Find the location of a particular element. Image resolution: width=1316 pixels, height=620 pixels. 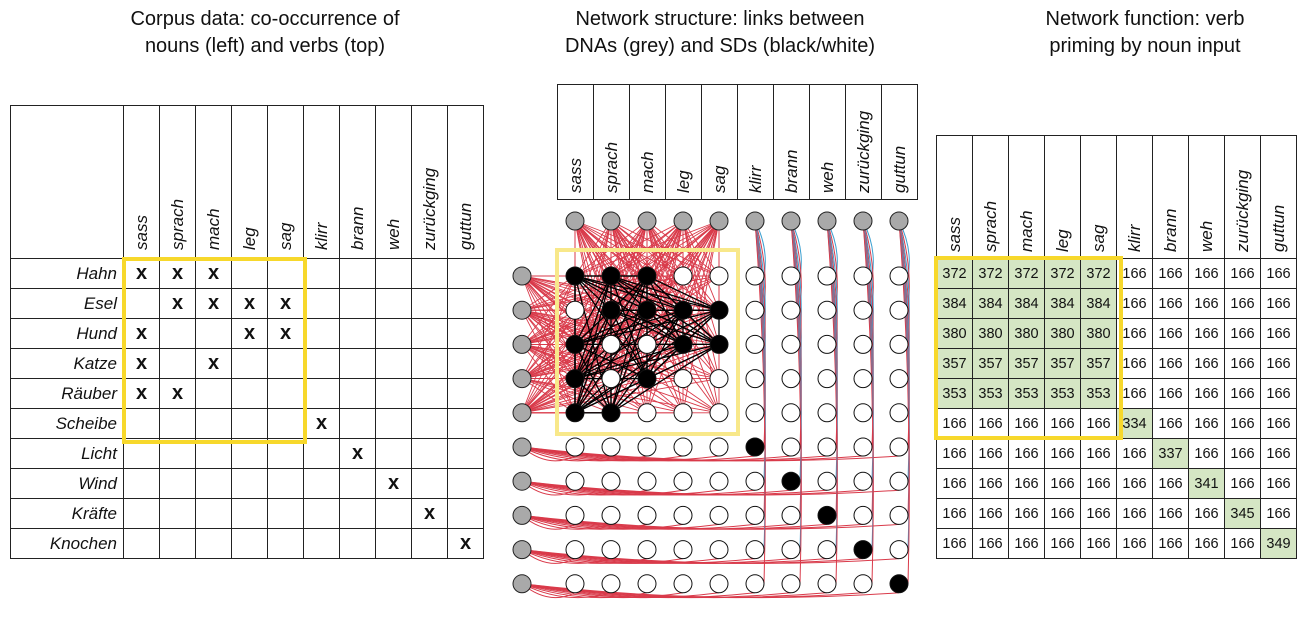

func-verb-header-2: mach is located at coordinates (1026, 197).